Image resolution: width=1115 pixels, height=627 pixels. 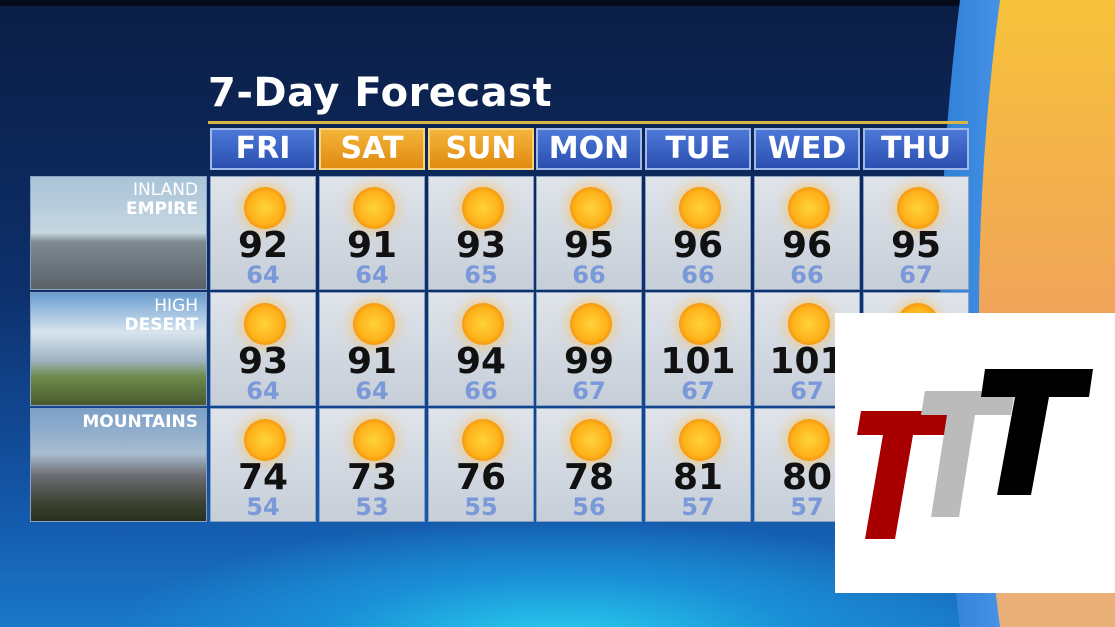 I want to click on high-temp: 73, so click(x=372, y=477).